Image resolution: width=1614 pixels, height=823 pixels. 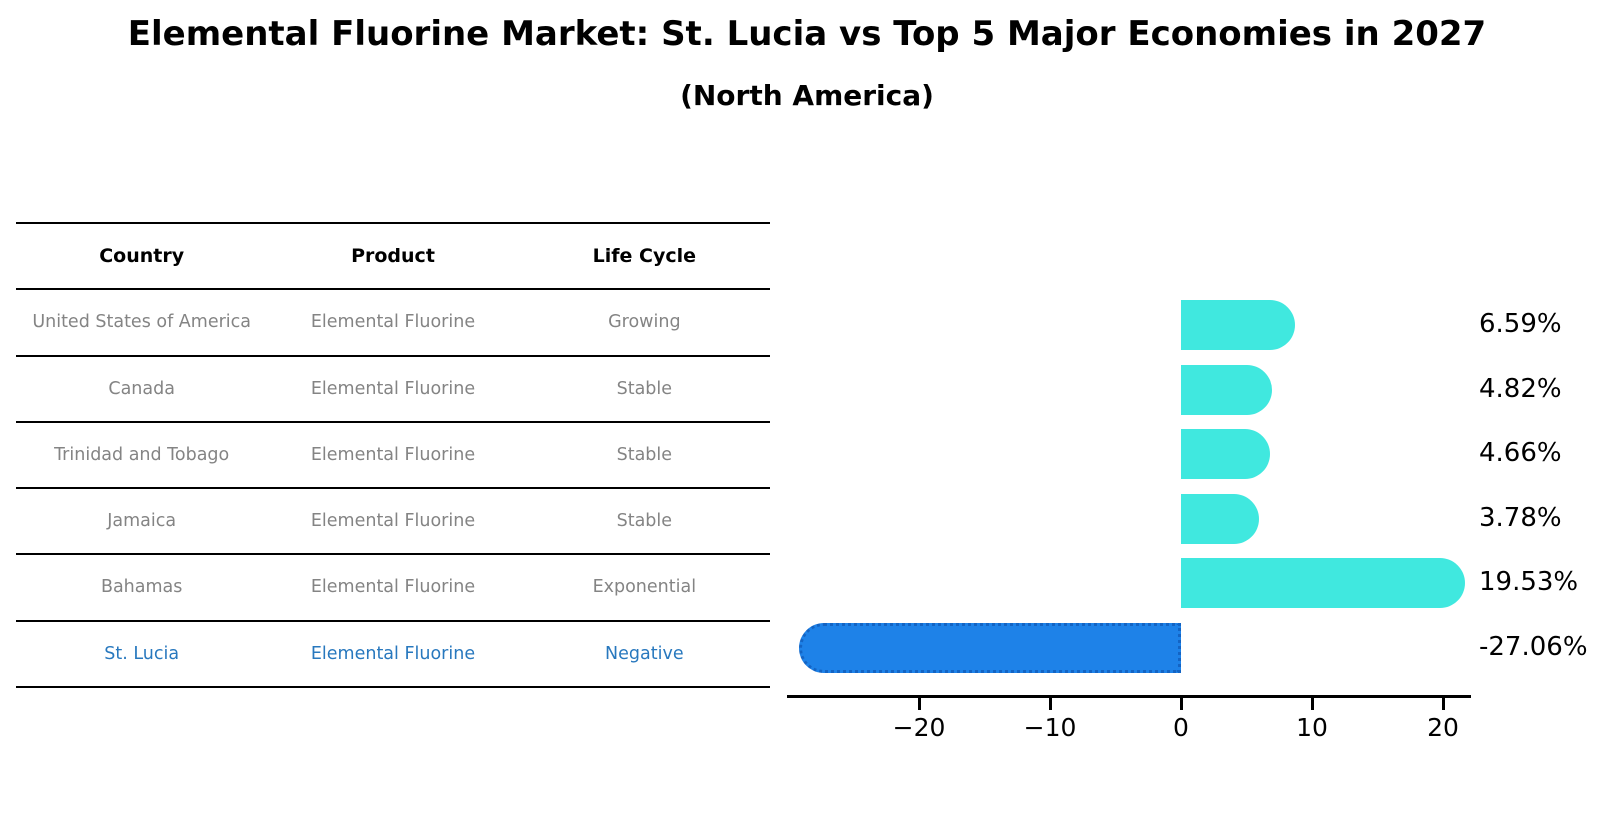 I want to click on table-header-row: Country Product Life Cycle, so click(x=393, y=255).